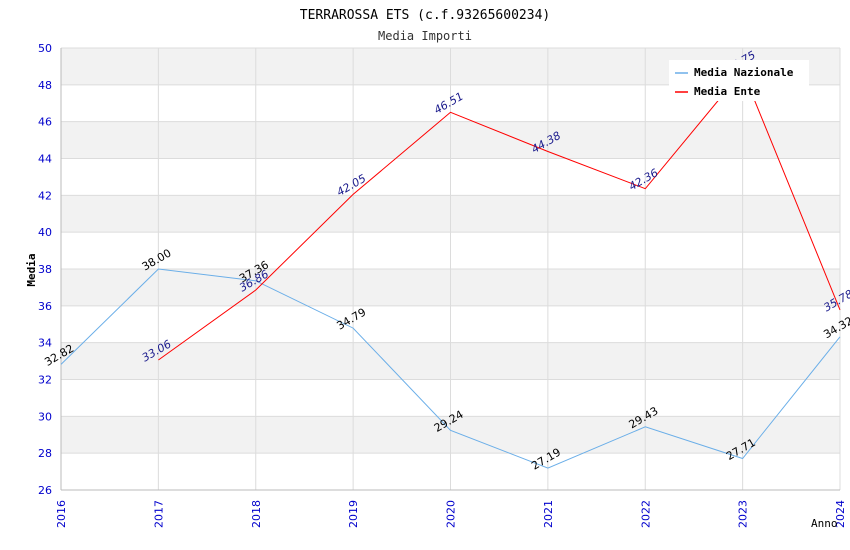  I want to click on y-tick-label: 40, so click(45, 232).